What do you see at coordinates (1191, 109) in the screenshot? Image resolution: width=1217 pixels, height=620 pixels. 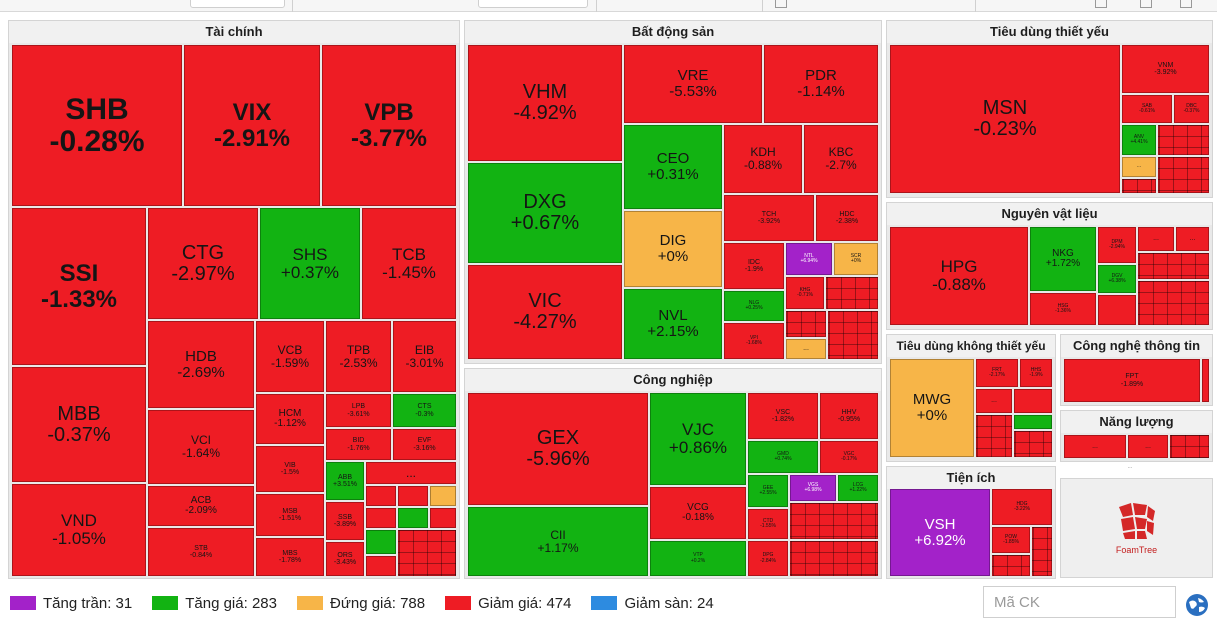 I see `tile-dbc: DBC -0.37%` at bounding box center [1191, 109].